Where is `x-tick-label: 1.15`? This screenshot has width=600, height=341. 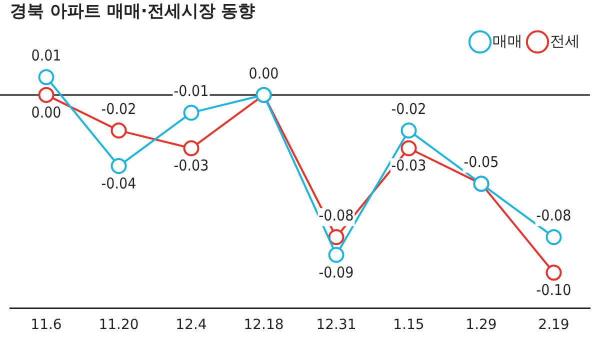 x-tick-label: 1.15 is located at coordinates (408, 325).